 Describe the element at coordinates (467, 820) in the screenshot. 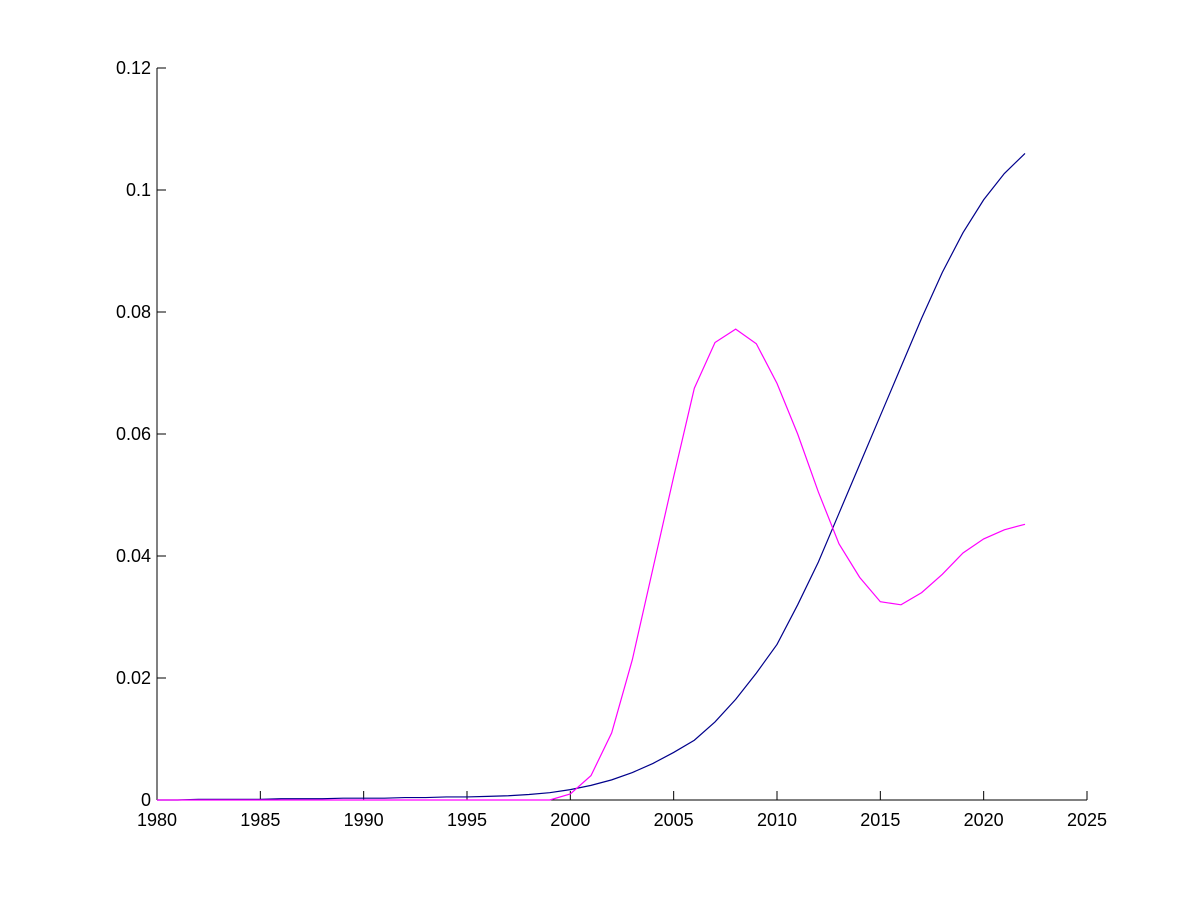

I see `x-tick-label: 1995` at that location.